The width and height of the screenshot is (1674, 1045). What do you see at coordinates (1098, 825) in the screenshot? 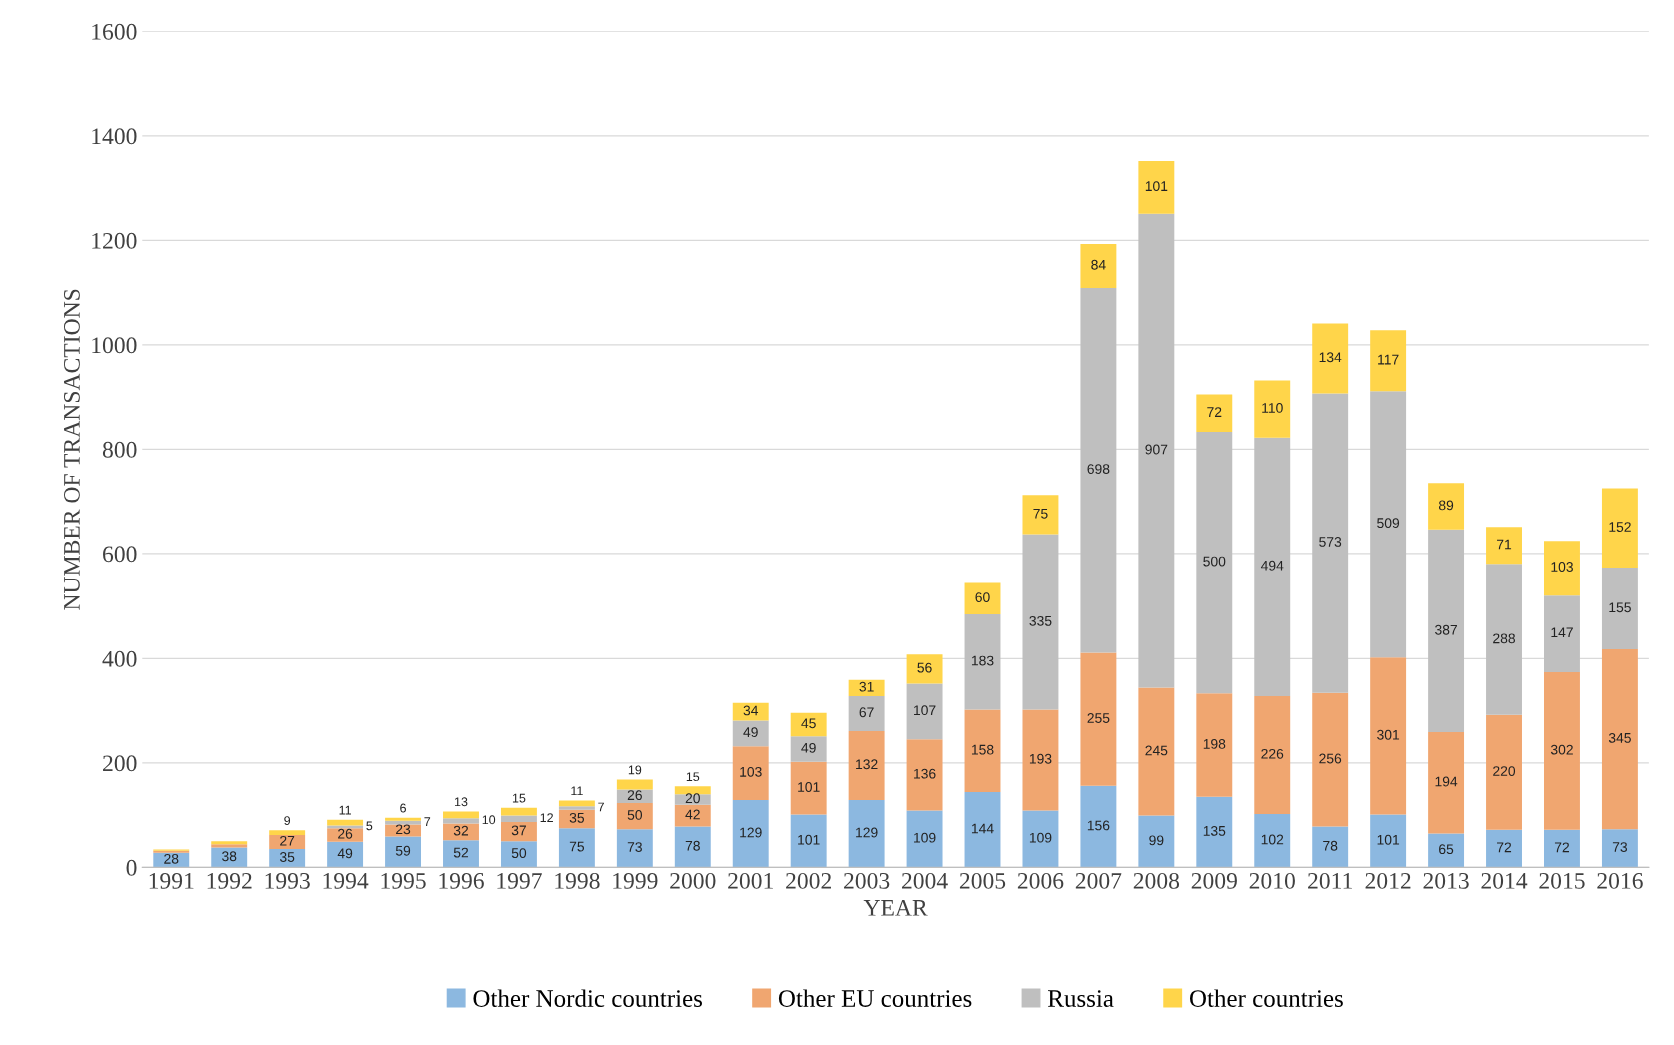
I see `data-label: 156` at bounding box center [1098, 825].